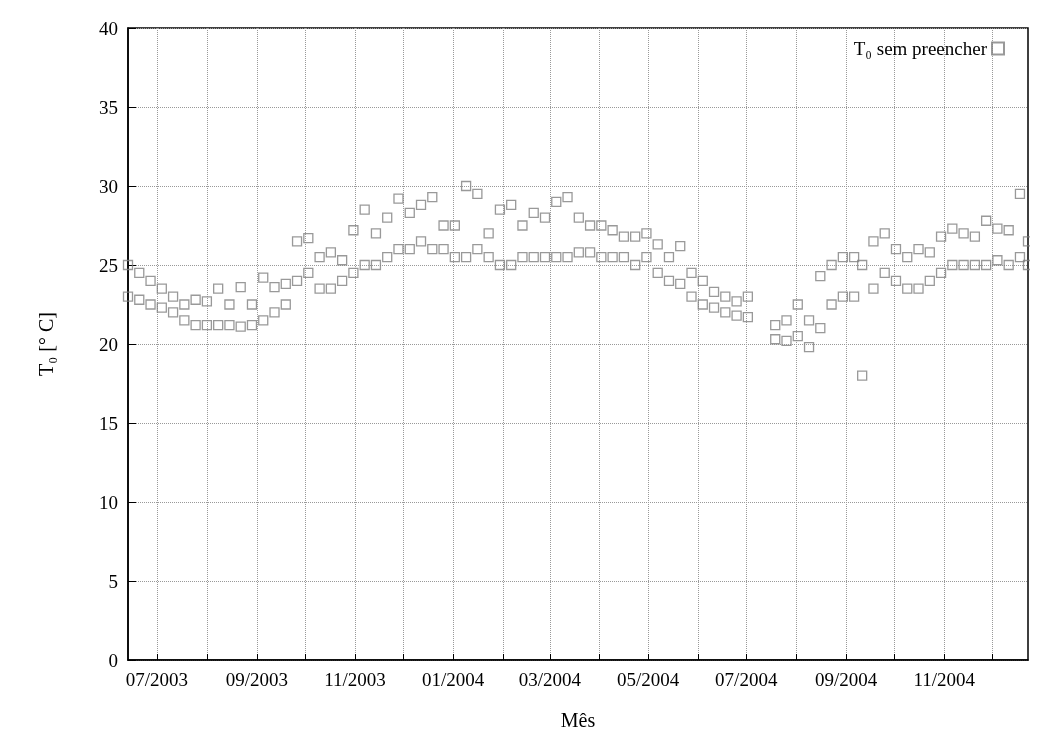 This screenshot has height=751, width=1038. I want to click on x-tick-label: 09/2003, so click(256, 679).